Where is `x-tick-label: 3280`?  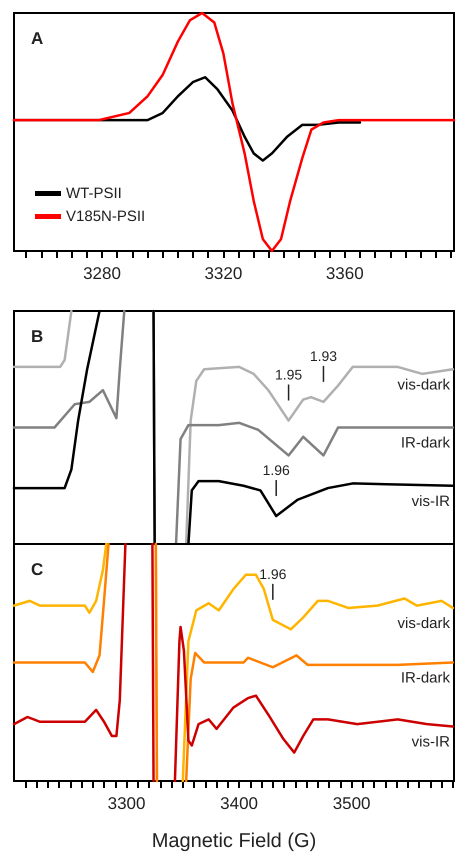 x-tick-label: 3280 is located at coordinates (102, 273).